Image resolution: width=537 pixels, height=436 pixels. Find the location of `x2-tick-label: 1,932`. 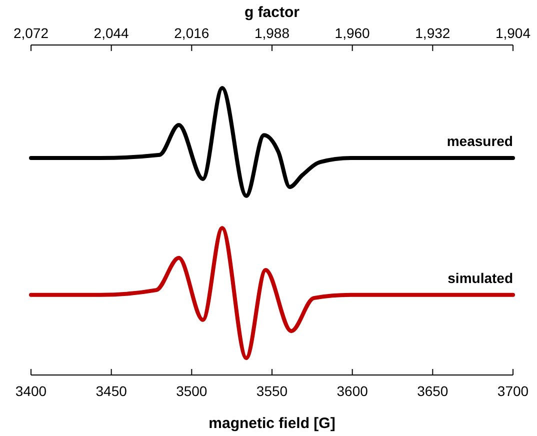

x2-tick-label: 1,932 is located at coordinates (432, 33).